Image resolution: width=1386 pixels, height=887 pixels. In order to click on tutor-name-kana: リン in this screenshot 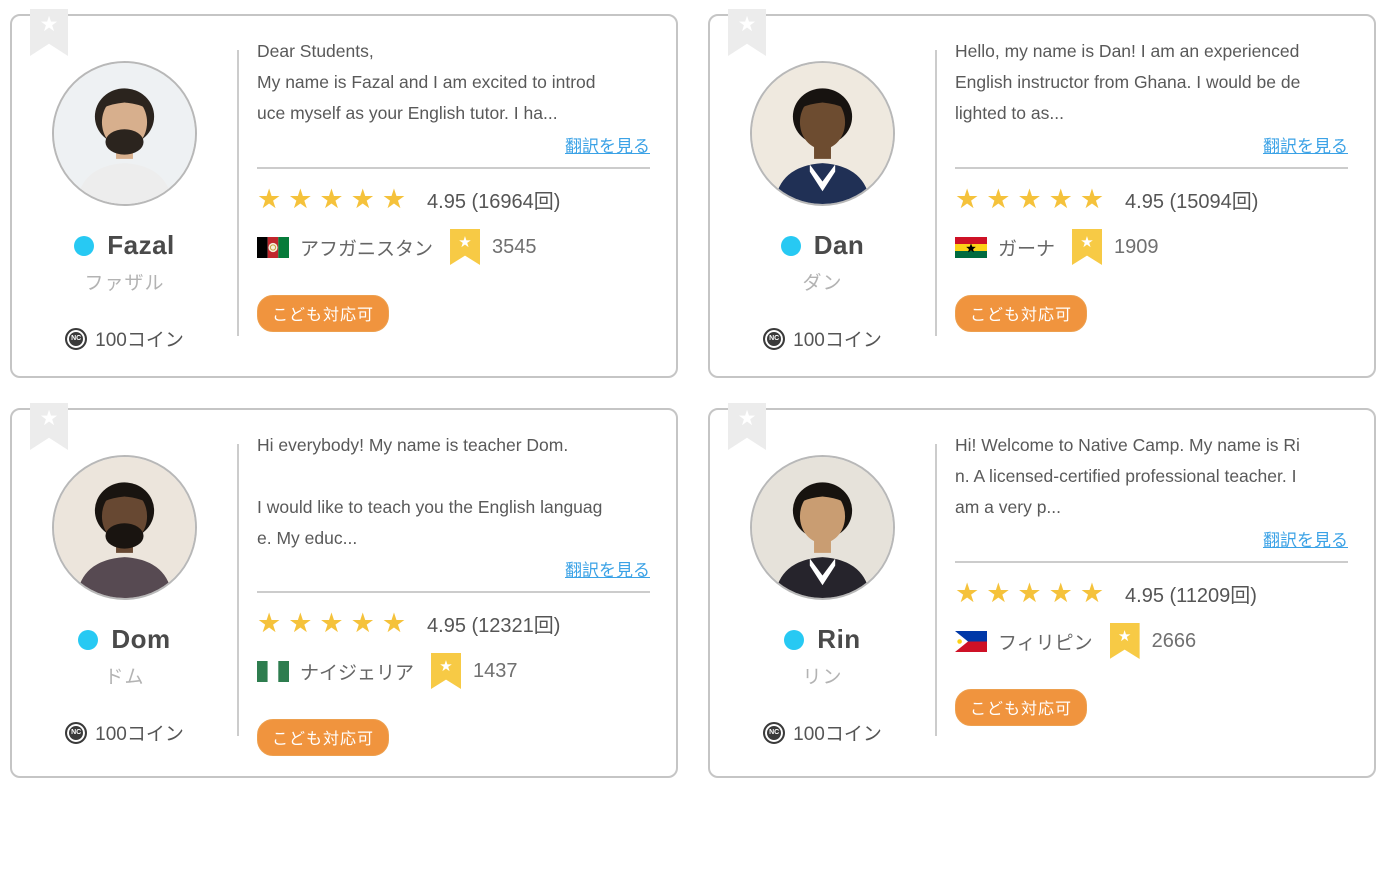, I will do `click(822, 677)`.